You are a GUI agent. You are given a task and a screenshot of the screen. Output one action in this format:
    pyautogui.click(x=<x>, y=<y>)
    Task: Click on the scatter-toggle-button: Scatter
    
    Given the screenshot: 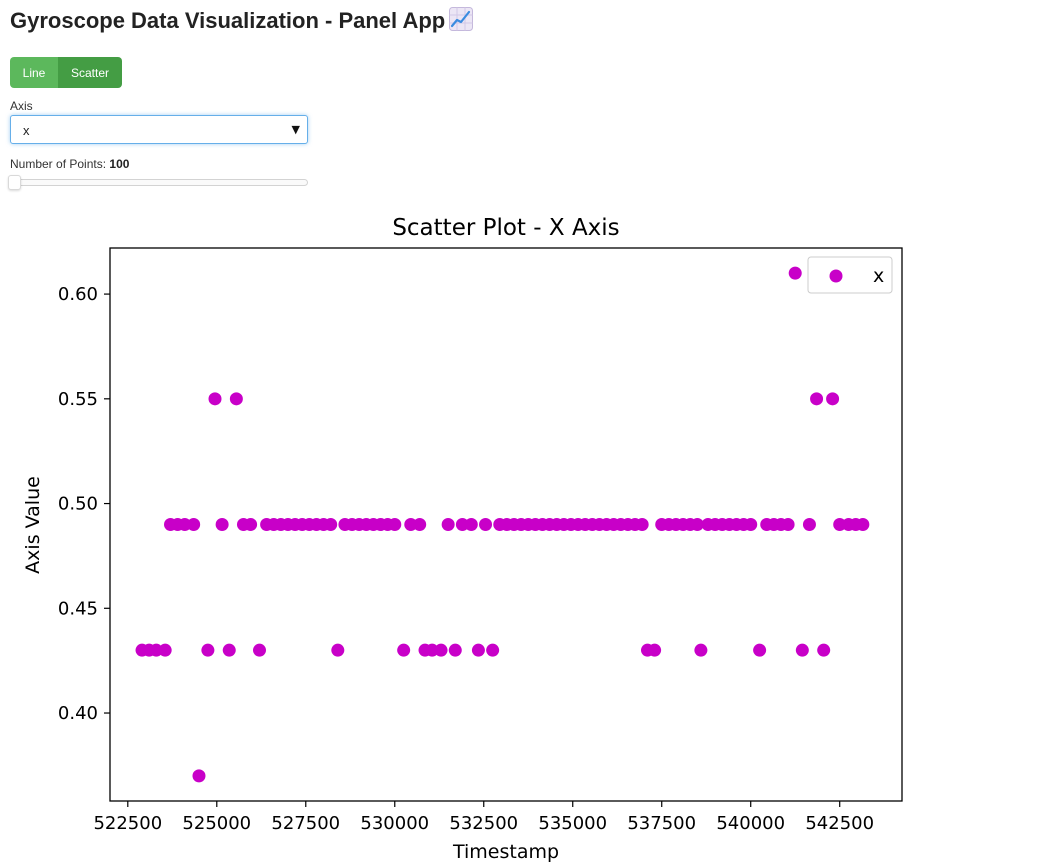 What is the action you would take?
    pyautogui.click(x=90, y=72)
    